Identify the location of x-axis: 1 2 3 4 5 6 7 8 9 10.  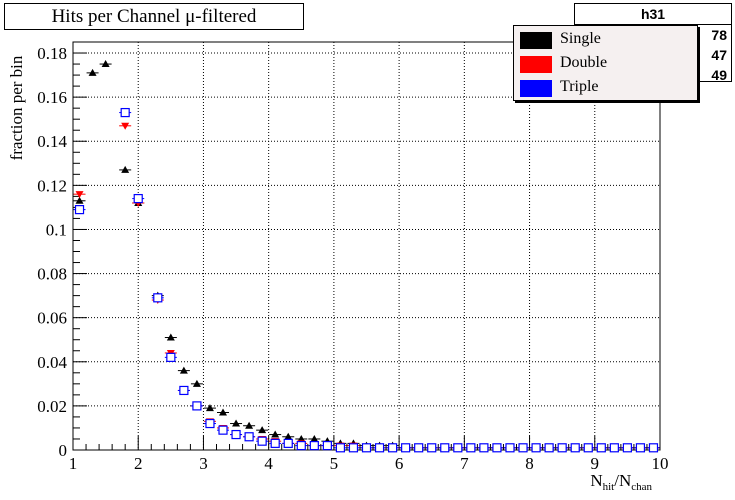
(369, 454).